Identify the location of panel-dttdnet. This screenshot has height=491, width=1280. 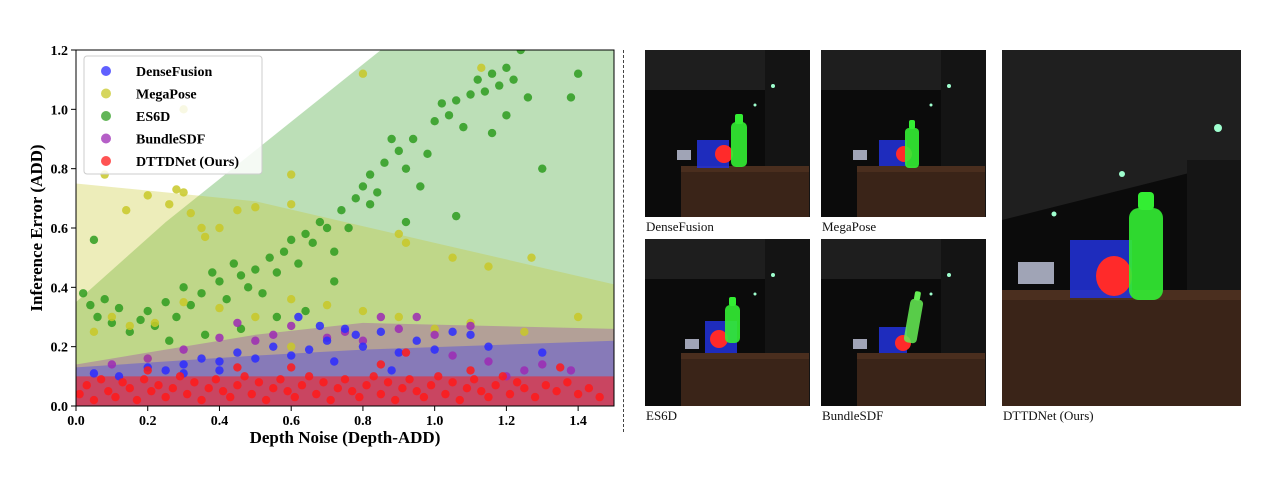
(1121, 228).